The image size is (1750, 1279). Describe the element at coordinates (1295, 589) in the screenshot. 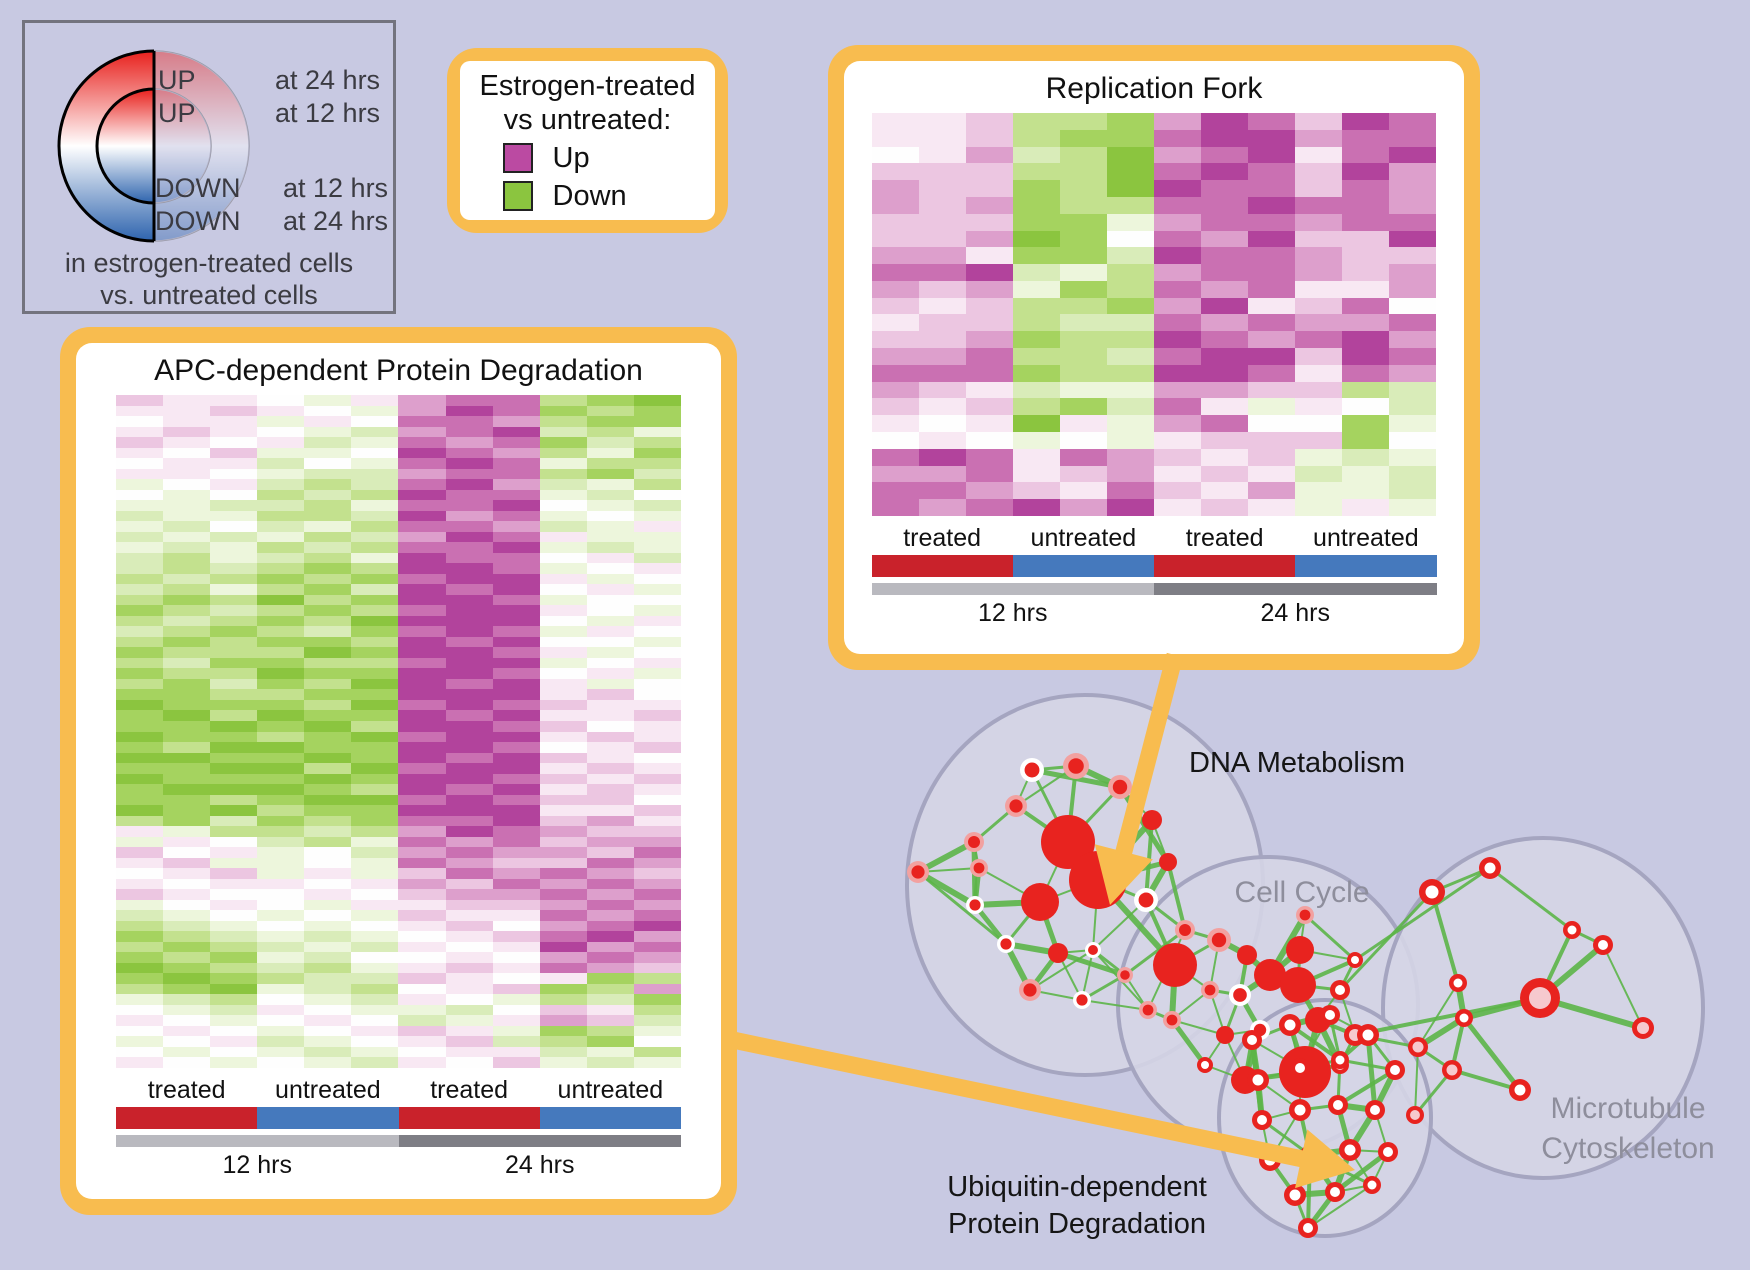

I see `time-color-bar` at that location.